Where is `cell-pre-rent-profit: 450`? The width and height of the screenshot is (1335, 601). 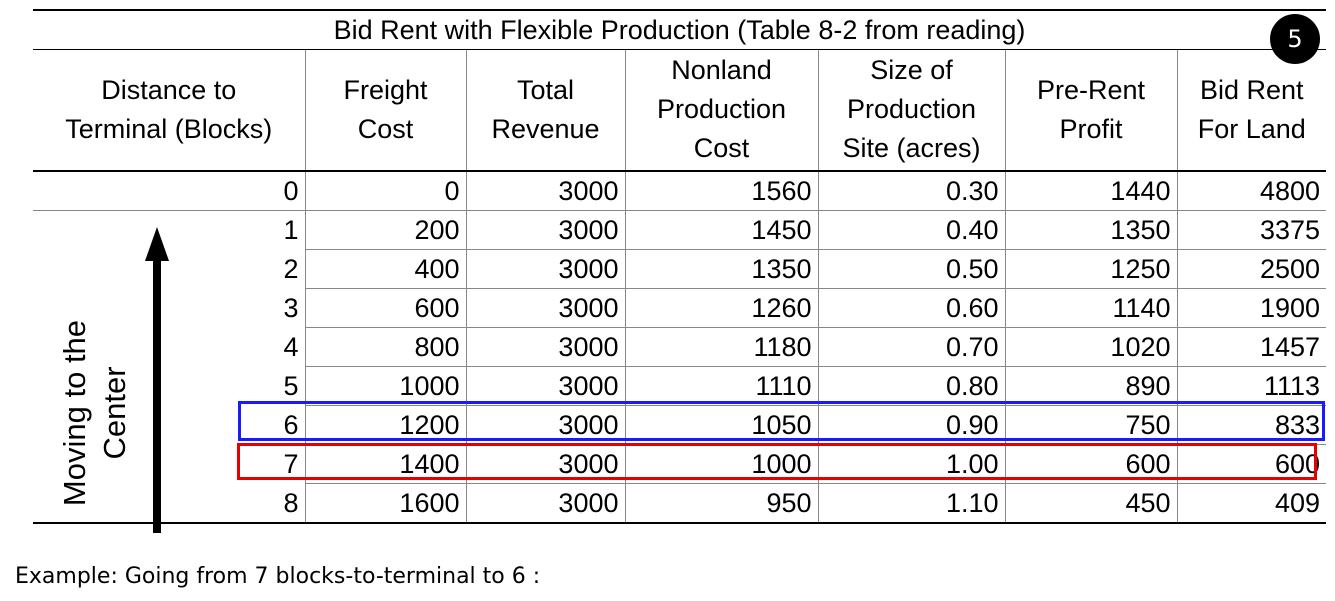 cell-pre-rent-profit: 450 is located at coordinates (1091, 503).